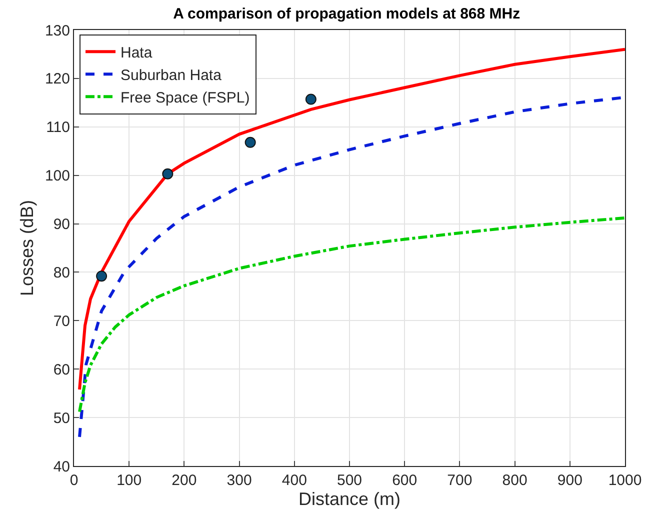 Image resolution: width=654 pixels, height=526 pixels. I want to click on y-axis-title: Losses (dB), so click(27, 248).